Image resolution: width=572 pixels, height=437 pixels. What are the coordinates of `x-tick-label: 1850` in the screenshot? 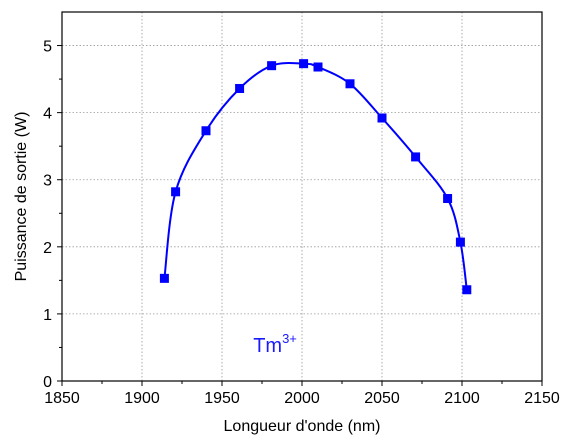 It's located at (62, 398).